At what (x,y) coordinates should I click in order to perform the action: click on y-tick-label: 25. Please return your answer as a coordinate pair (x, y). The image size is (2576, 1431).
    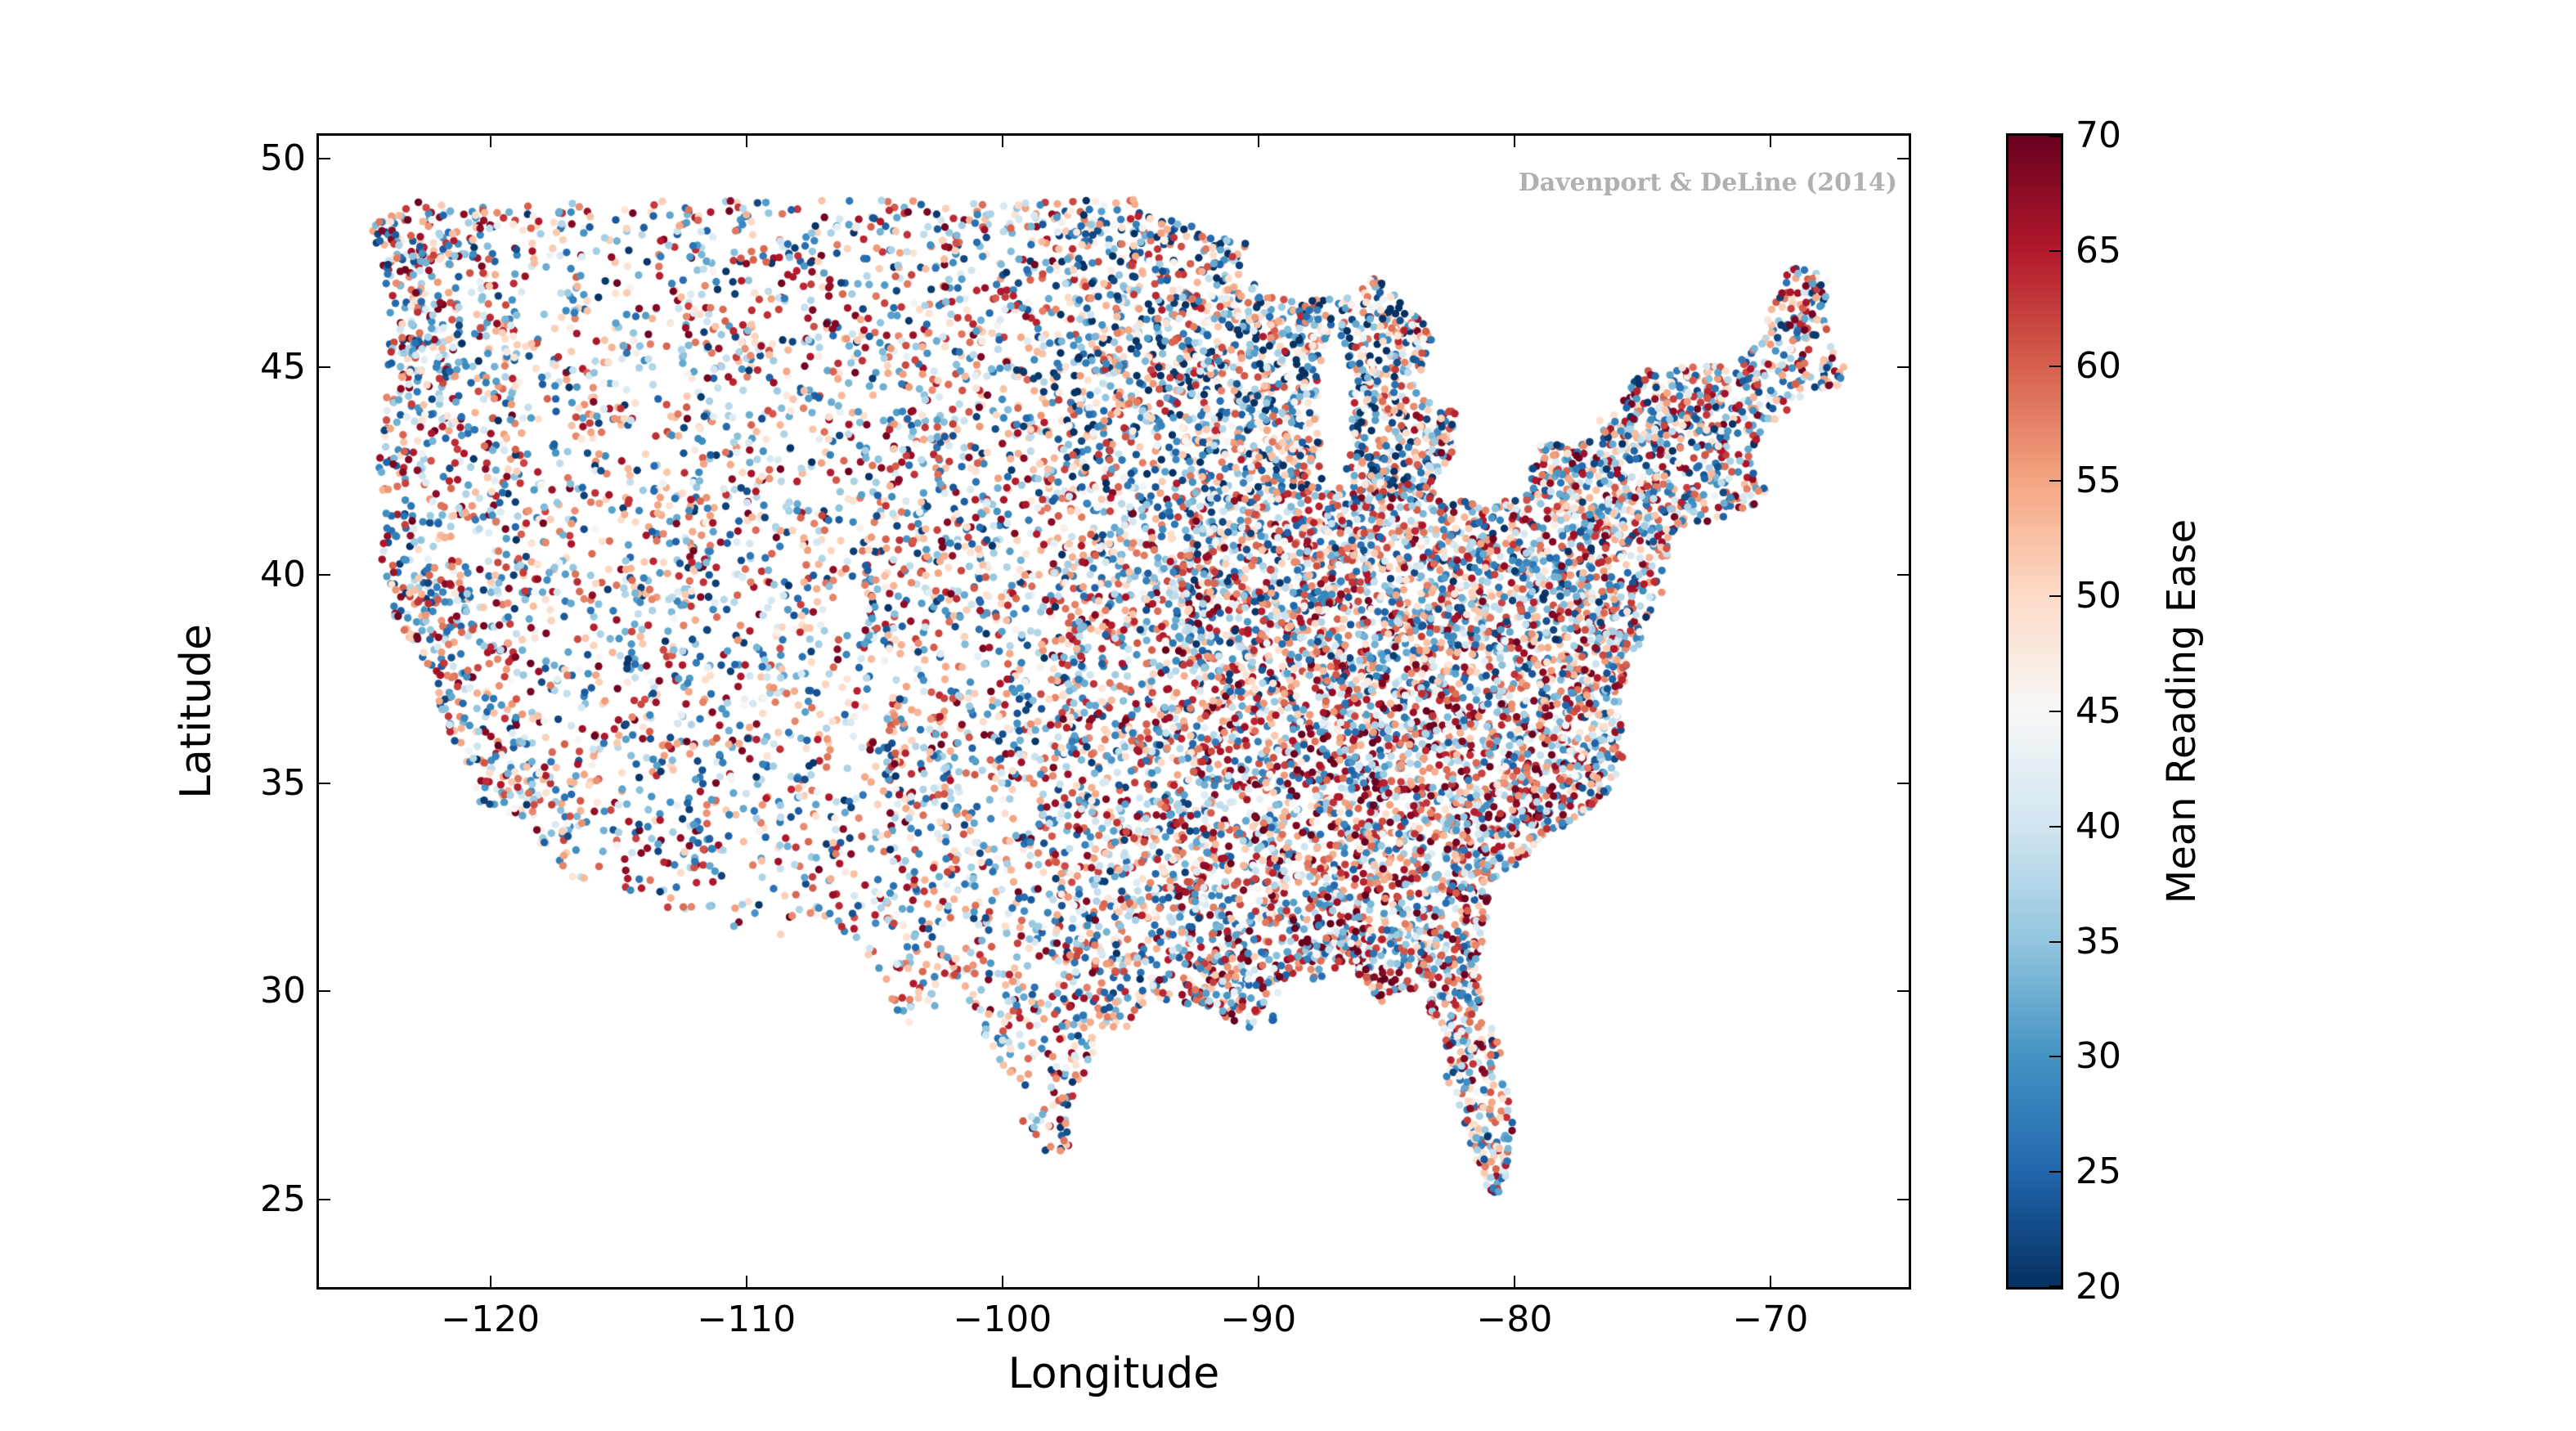
    Looking at the image, I should click on (283, 1199).